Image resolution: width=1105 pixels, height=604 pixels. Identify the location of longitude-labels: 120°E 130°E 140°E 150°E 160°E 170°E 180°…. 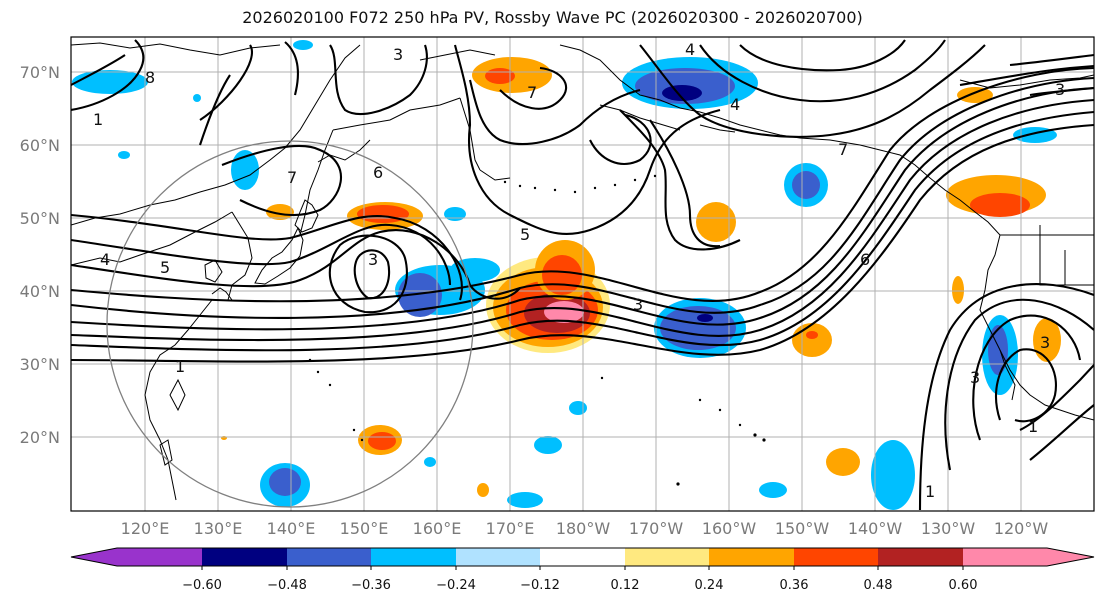
(585, 528).